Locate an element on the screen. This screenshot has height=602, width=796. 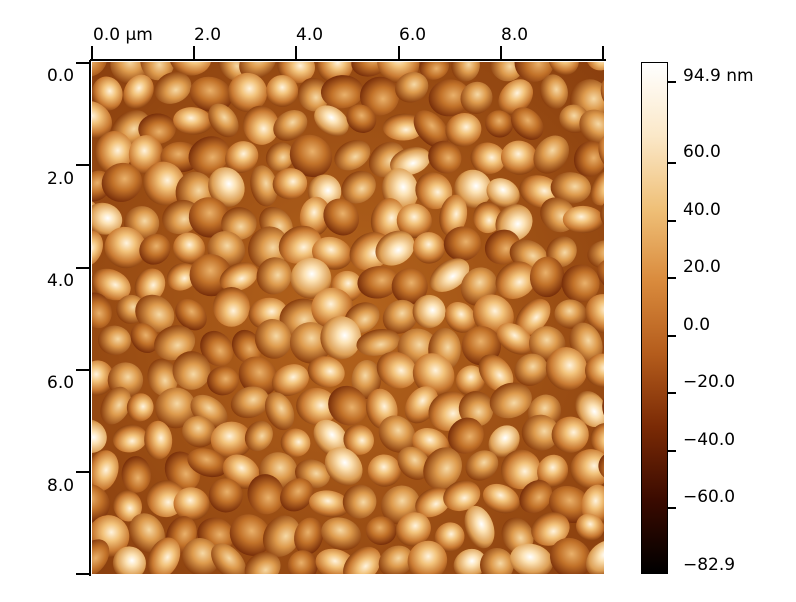
x-tick-label: 4.0 is located at coordinates (310, 35).